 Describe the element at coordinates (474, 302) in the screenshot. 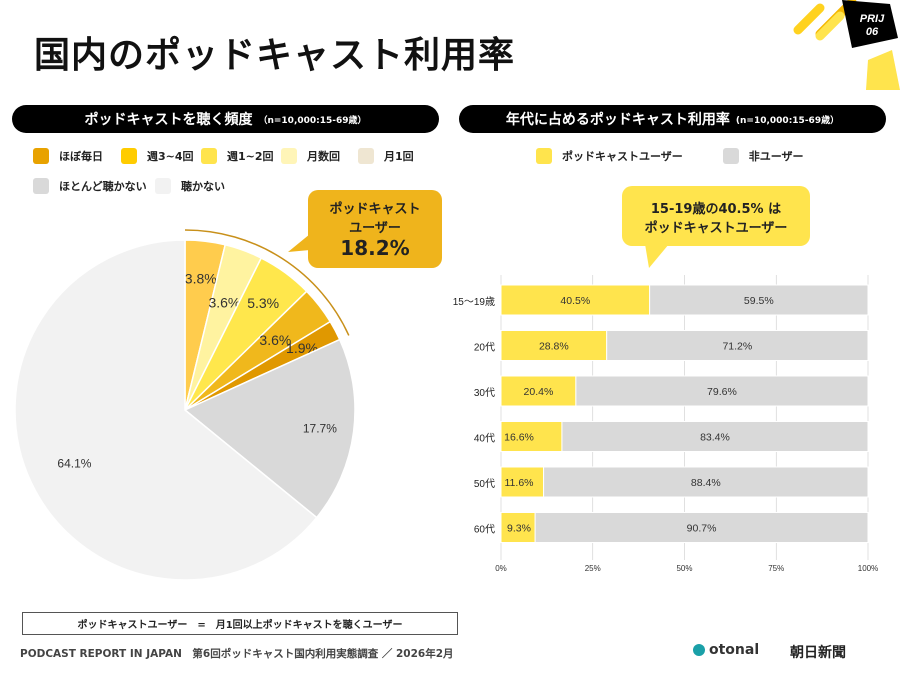

I see `category-label: 15〜19歳` at that location.